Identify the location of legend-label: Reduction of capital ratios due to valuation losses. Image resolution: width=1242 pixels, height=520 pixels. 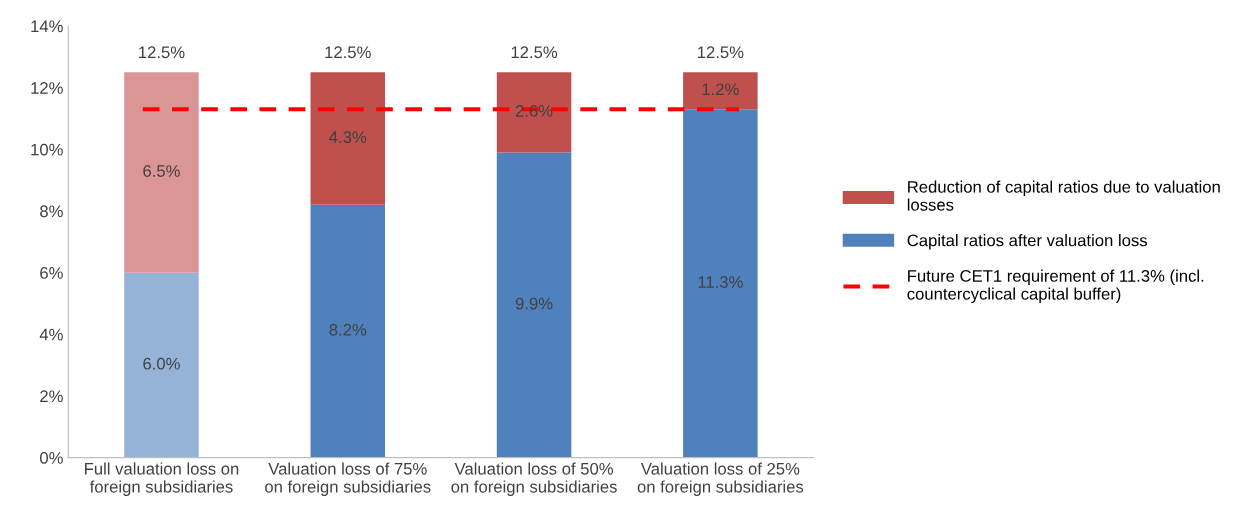
(1063, 195).